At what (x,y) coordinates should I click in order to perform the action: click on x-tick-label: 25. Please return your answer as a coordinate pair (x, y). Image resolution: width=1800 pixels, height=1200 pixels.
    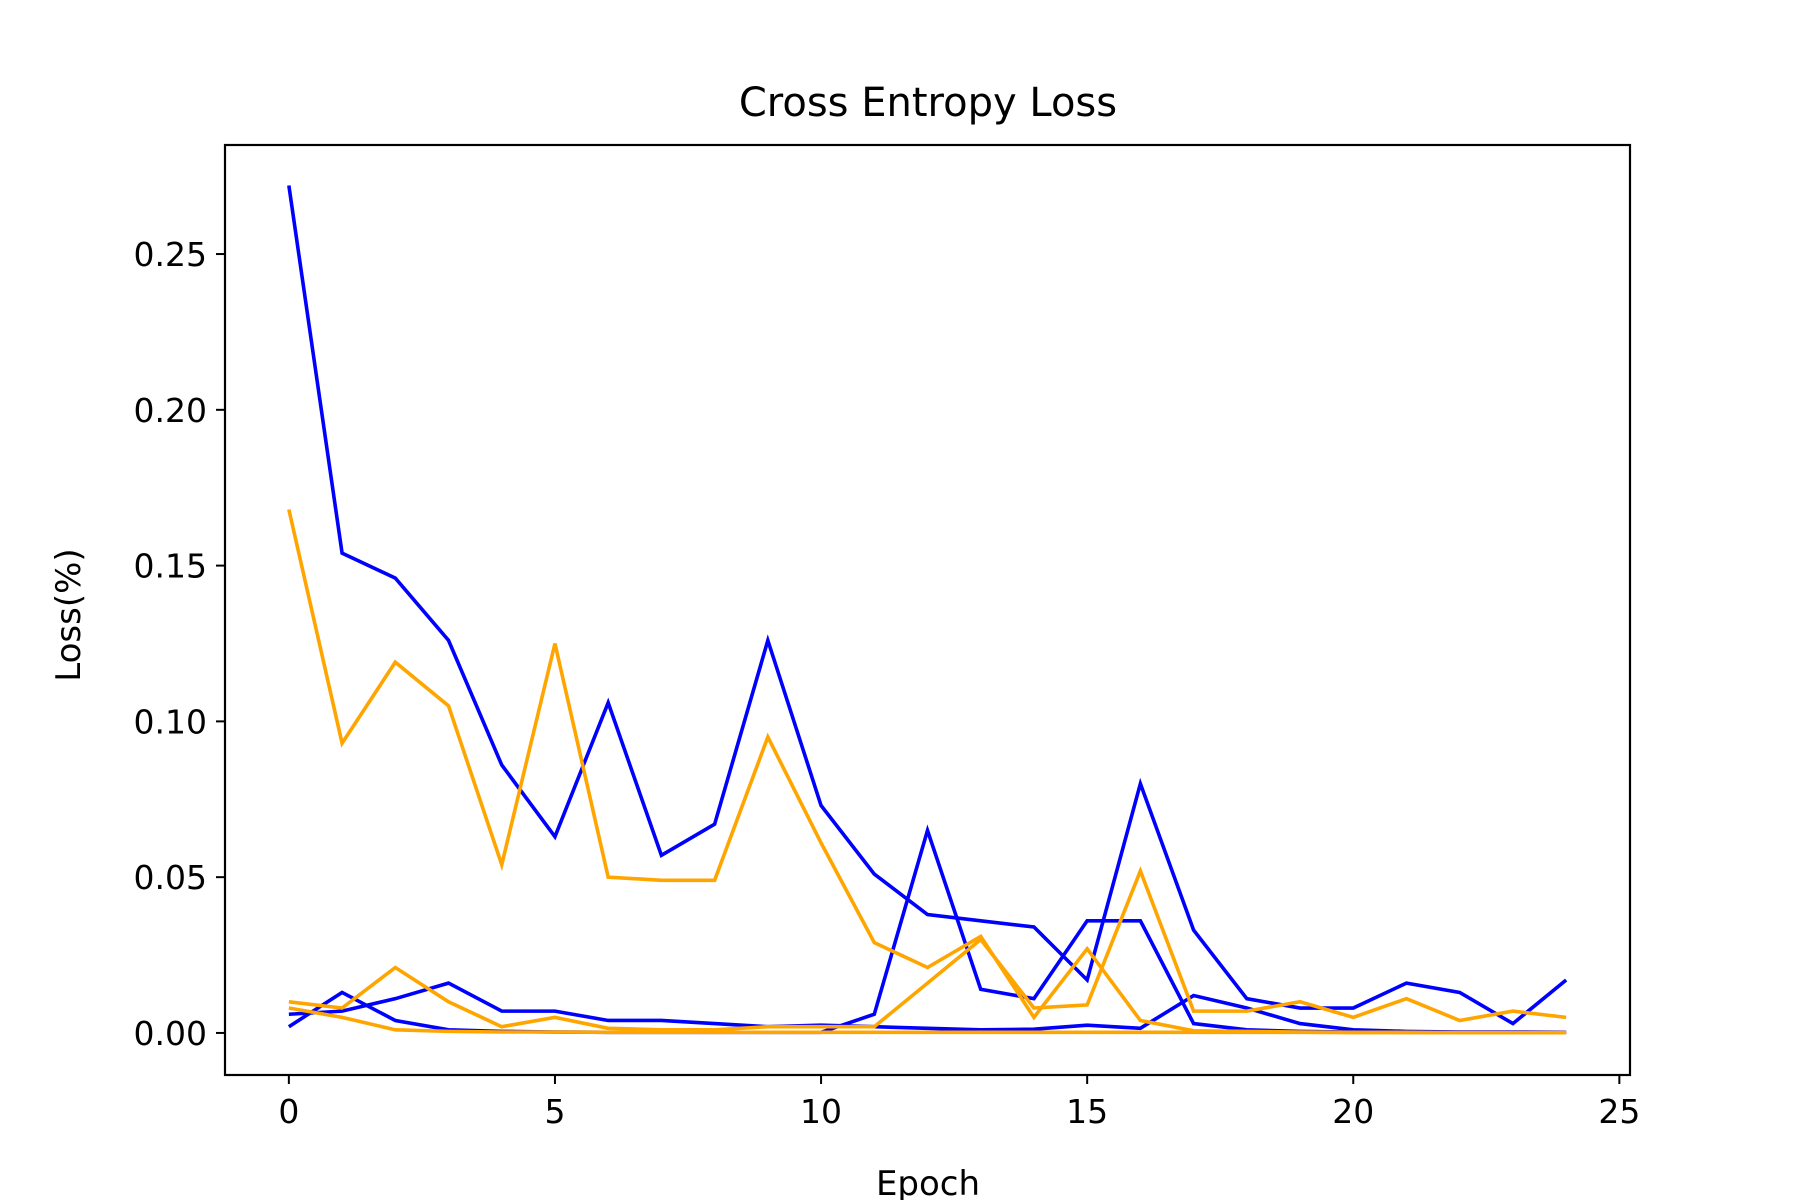
    Looking at the image, I should click on (1619, 1111).